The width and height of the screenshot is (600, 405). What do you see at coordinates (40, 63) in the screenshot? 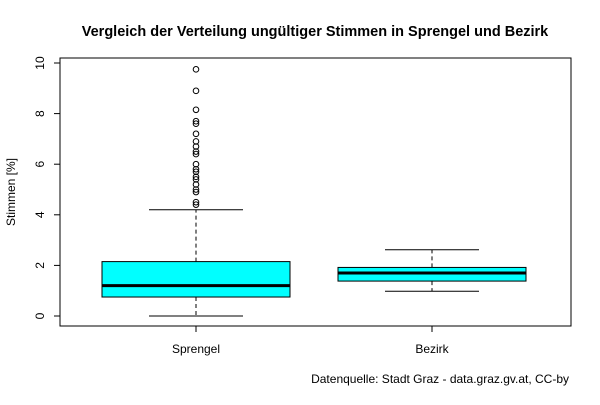
I see `y-tick-label: 10` at bounding box center [40, 63].